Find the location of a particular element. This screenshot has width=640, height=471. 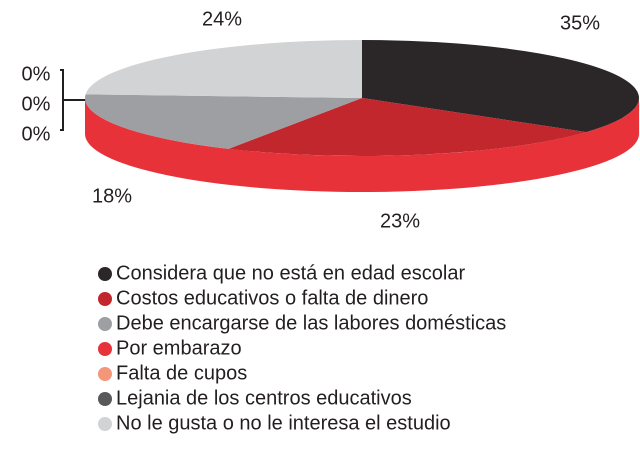

legend-label: Costos educativos o falta de dinero is located at coordinates (272, 298).